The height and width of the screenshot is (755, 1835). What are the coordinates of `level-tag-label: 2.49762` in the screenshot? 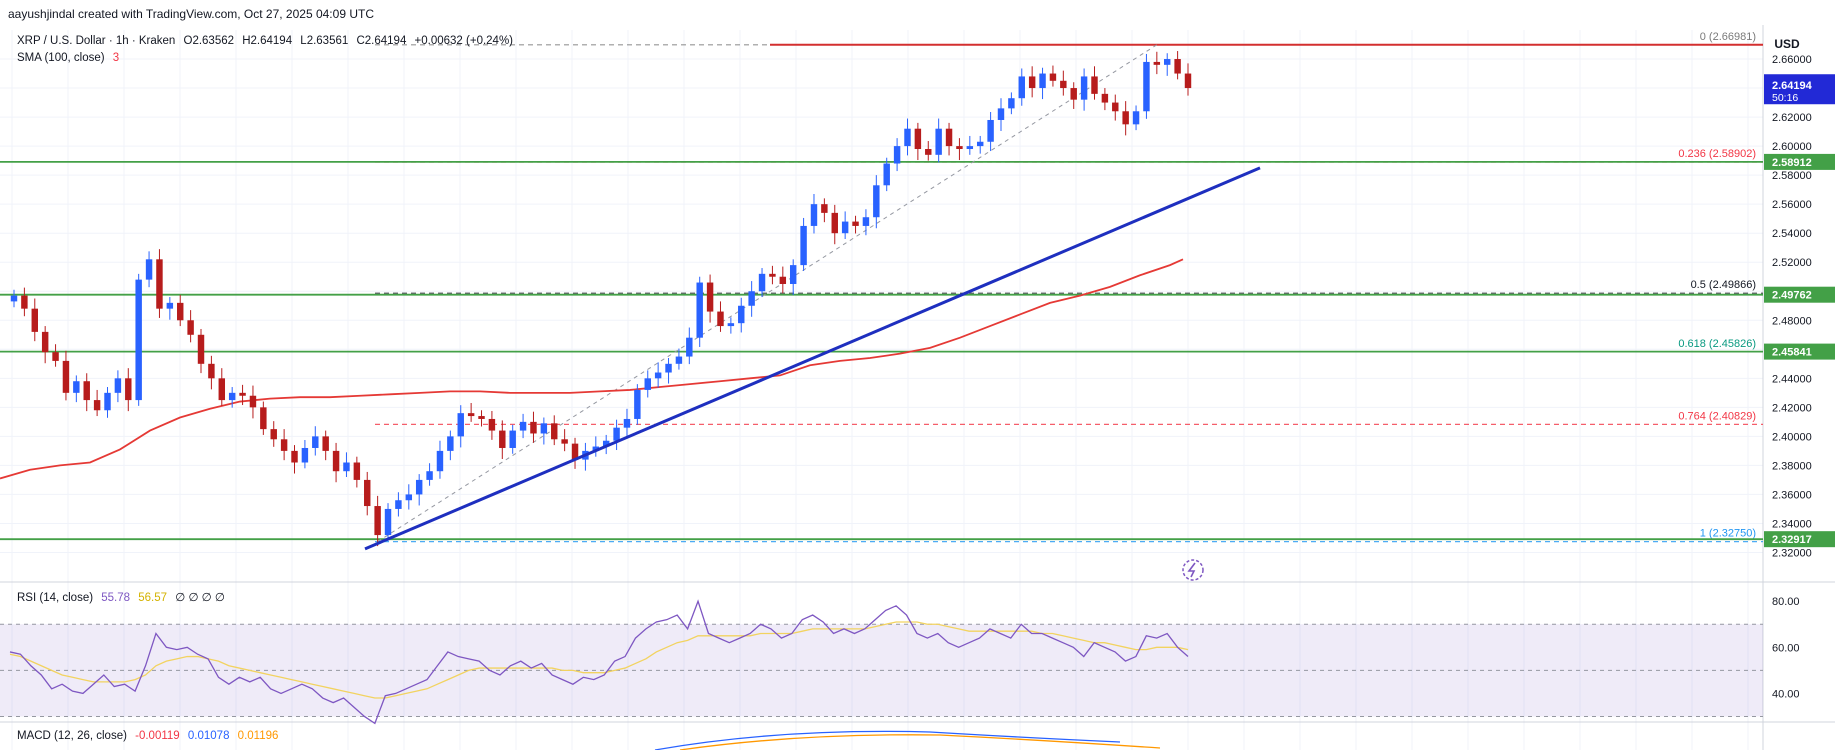 It's located at (1792, 296).